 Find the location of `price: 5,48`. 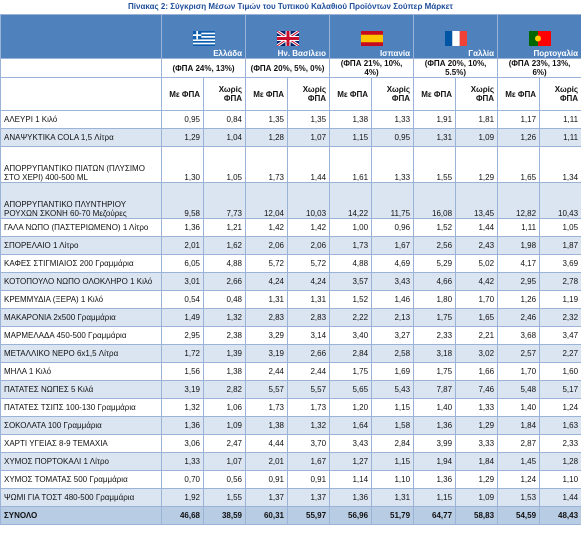

price: 5,48 is located at coordinates (519, 389).